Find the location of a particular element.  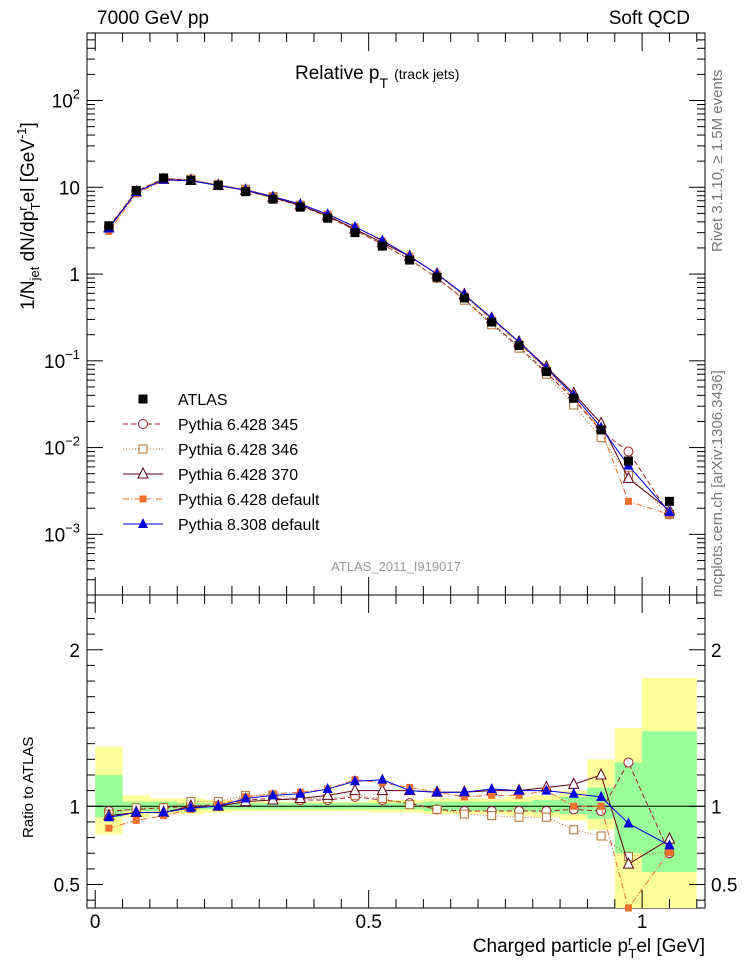

plot-title: Relative pT (track jets) is located at coordinates (377, 77).